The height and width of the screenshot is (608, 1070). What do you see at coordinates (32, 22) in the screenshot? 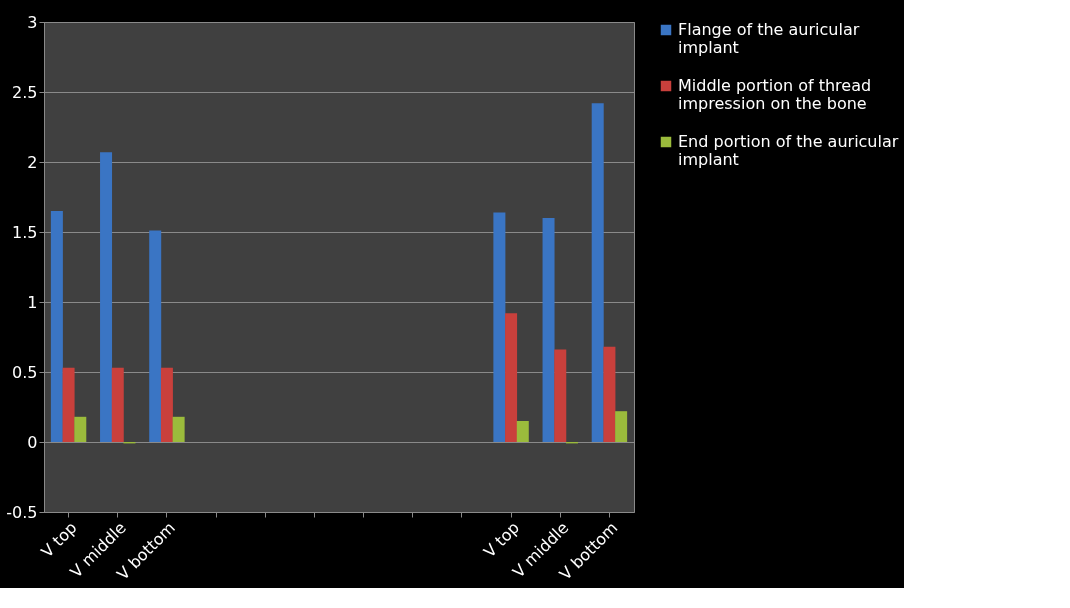
I see `y-tick-label: 3` at bounding box center [32, 22].